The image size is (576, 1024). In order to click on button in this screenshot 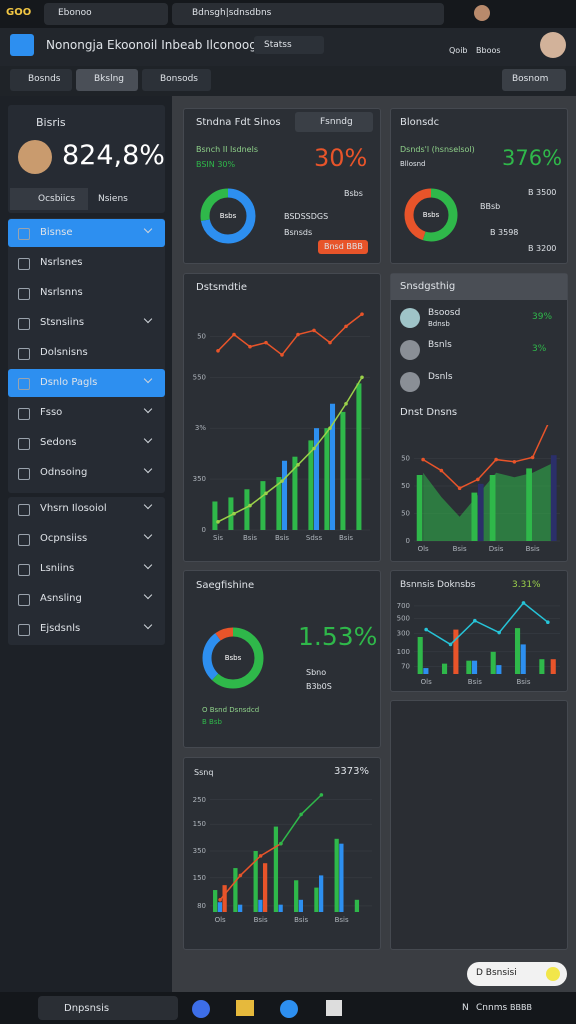, I will do `click(343, 247)`.